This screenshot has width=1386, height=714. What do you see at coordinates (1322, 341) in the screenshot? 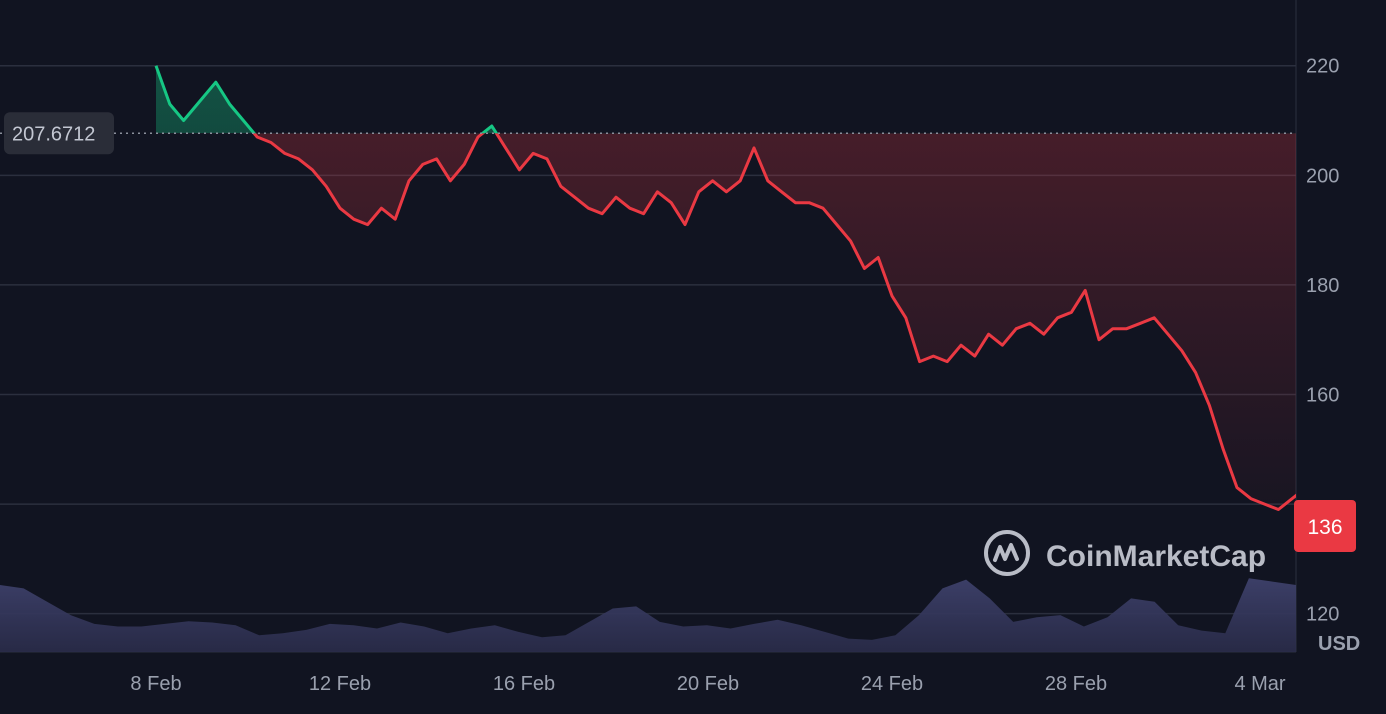
I see `y-axis: 220 200 180 160 120` at bounding box center [1322, 341].